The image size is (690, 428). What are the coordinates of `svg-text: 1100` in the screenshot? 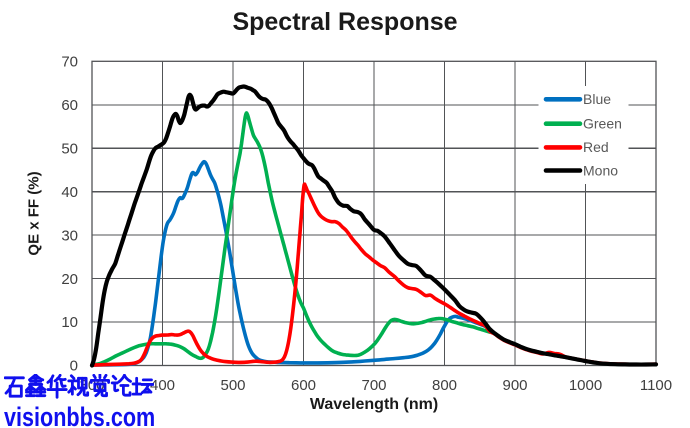 It's located at (656, 385).